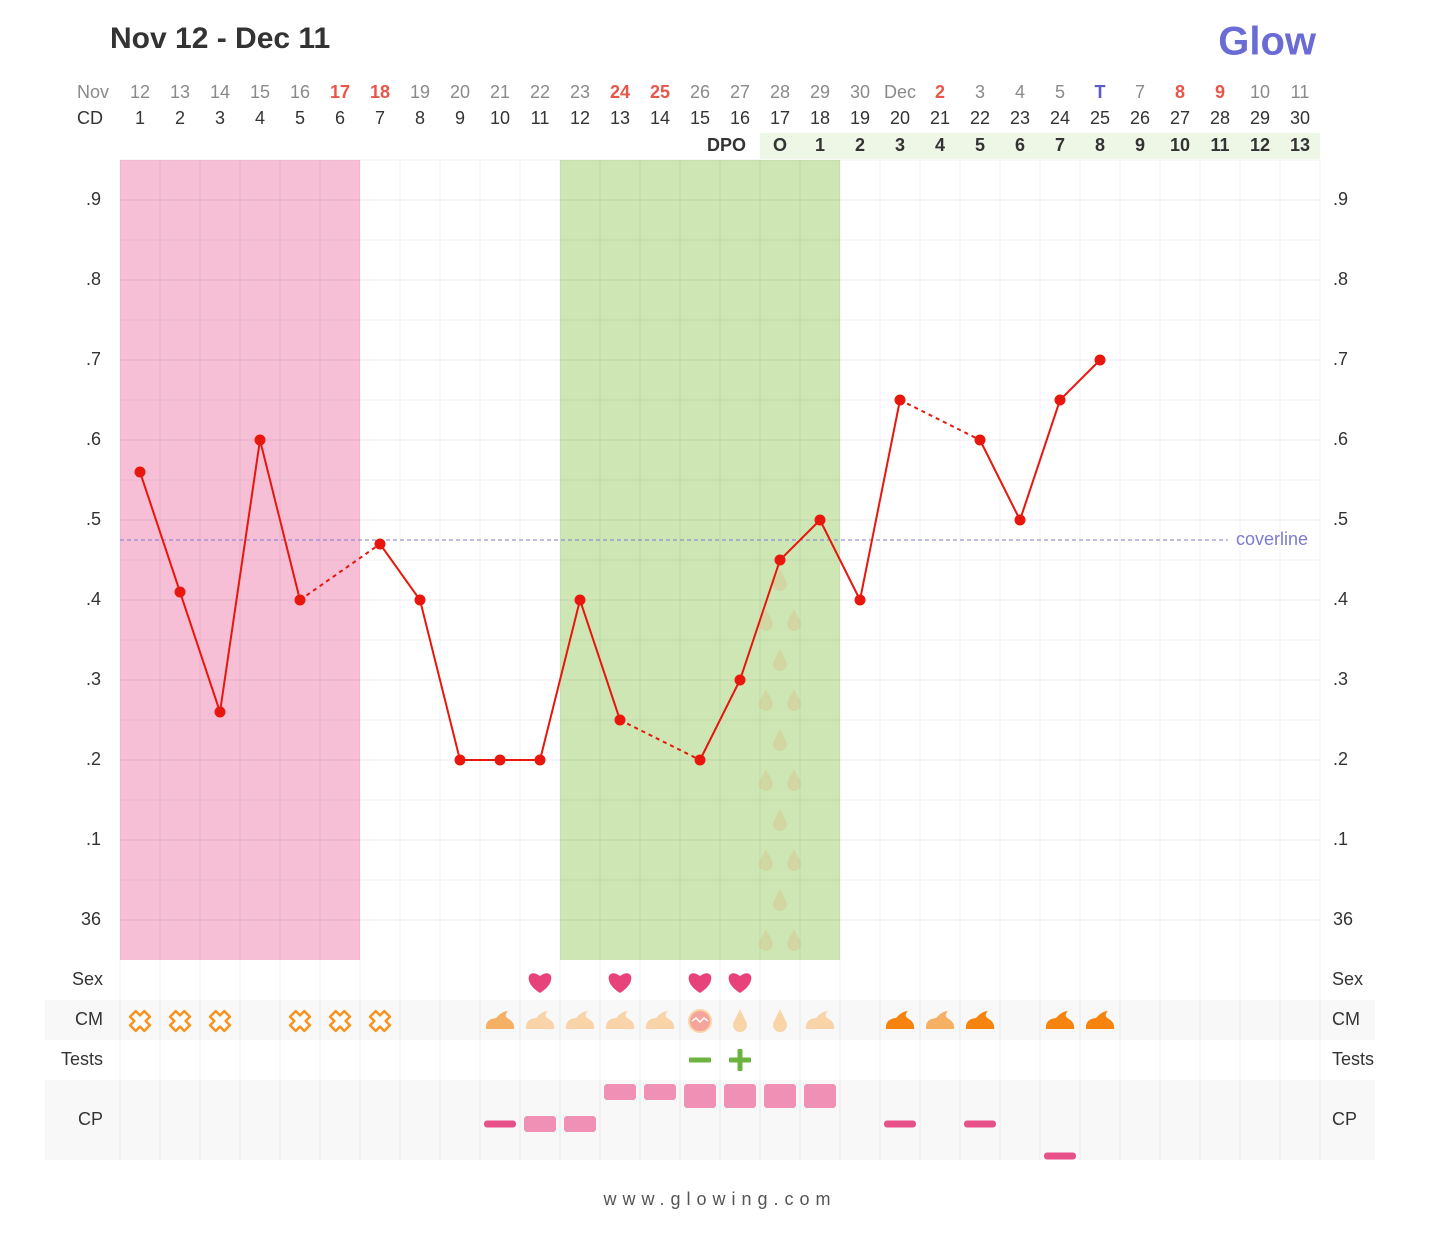  What do you see at coordinates (460, 118) in the screenshot?
I see `cd-value: 9` at bounding box center [460, 118].